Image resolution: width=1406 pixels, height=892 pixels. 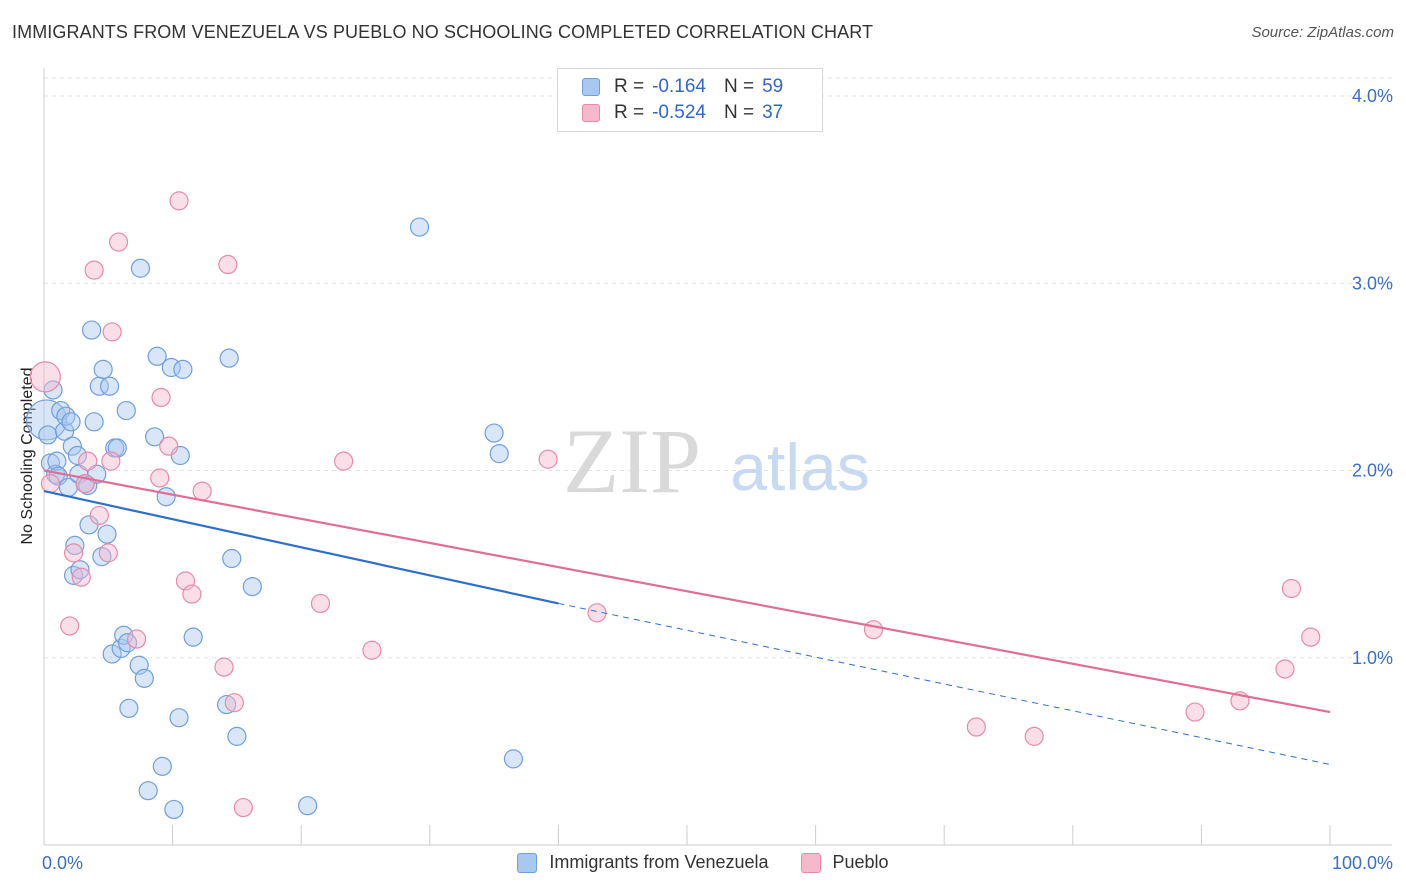 I want to click on watermark-zip: ZIP, so click(x=632, y=461).